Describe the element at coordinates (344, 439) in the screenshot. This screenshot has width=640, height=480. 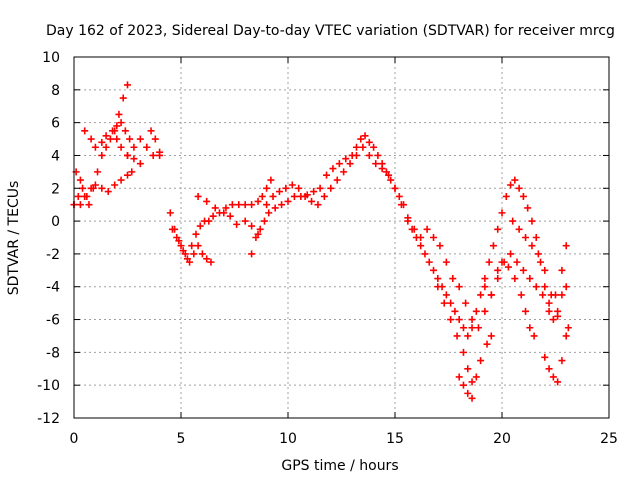
I see `x-tick-labels: 0 5 10 15 20 25` at that location.